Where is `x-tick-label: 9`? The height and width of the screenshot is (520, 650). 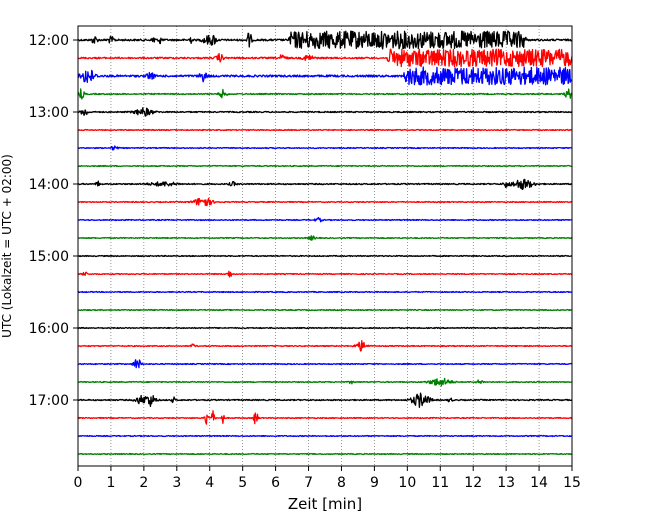 x-tick-label: 9 is located at coordinates (374, 483).